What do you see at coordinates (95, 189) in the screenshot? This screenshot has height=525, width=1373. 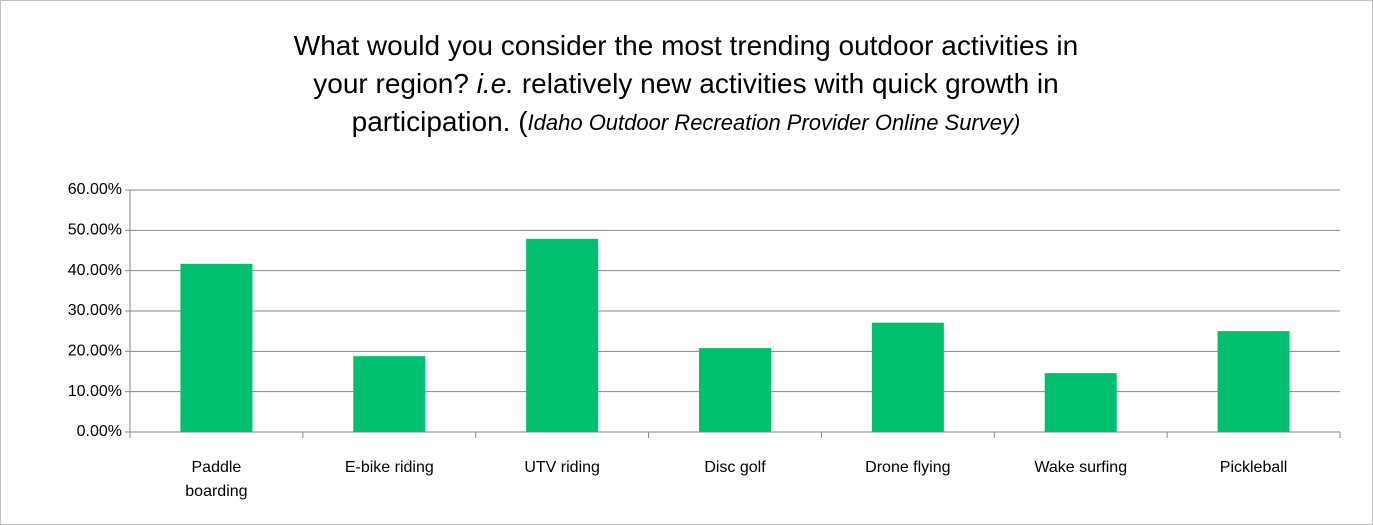 I see `y-tick-label: 60.00%` at bounding box center [95, 189].